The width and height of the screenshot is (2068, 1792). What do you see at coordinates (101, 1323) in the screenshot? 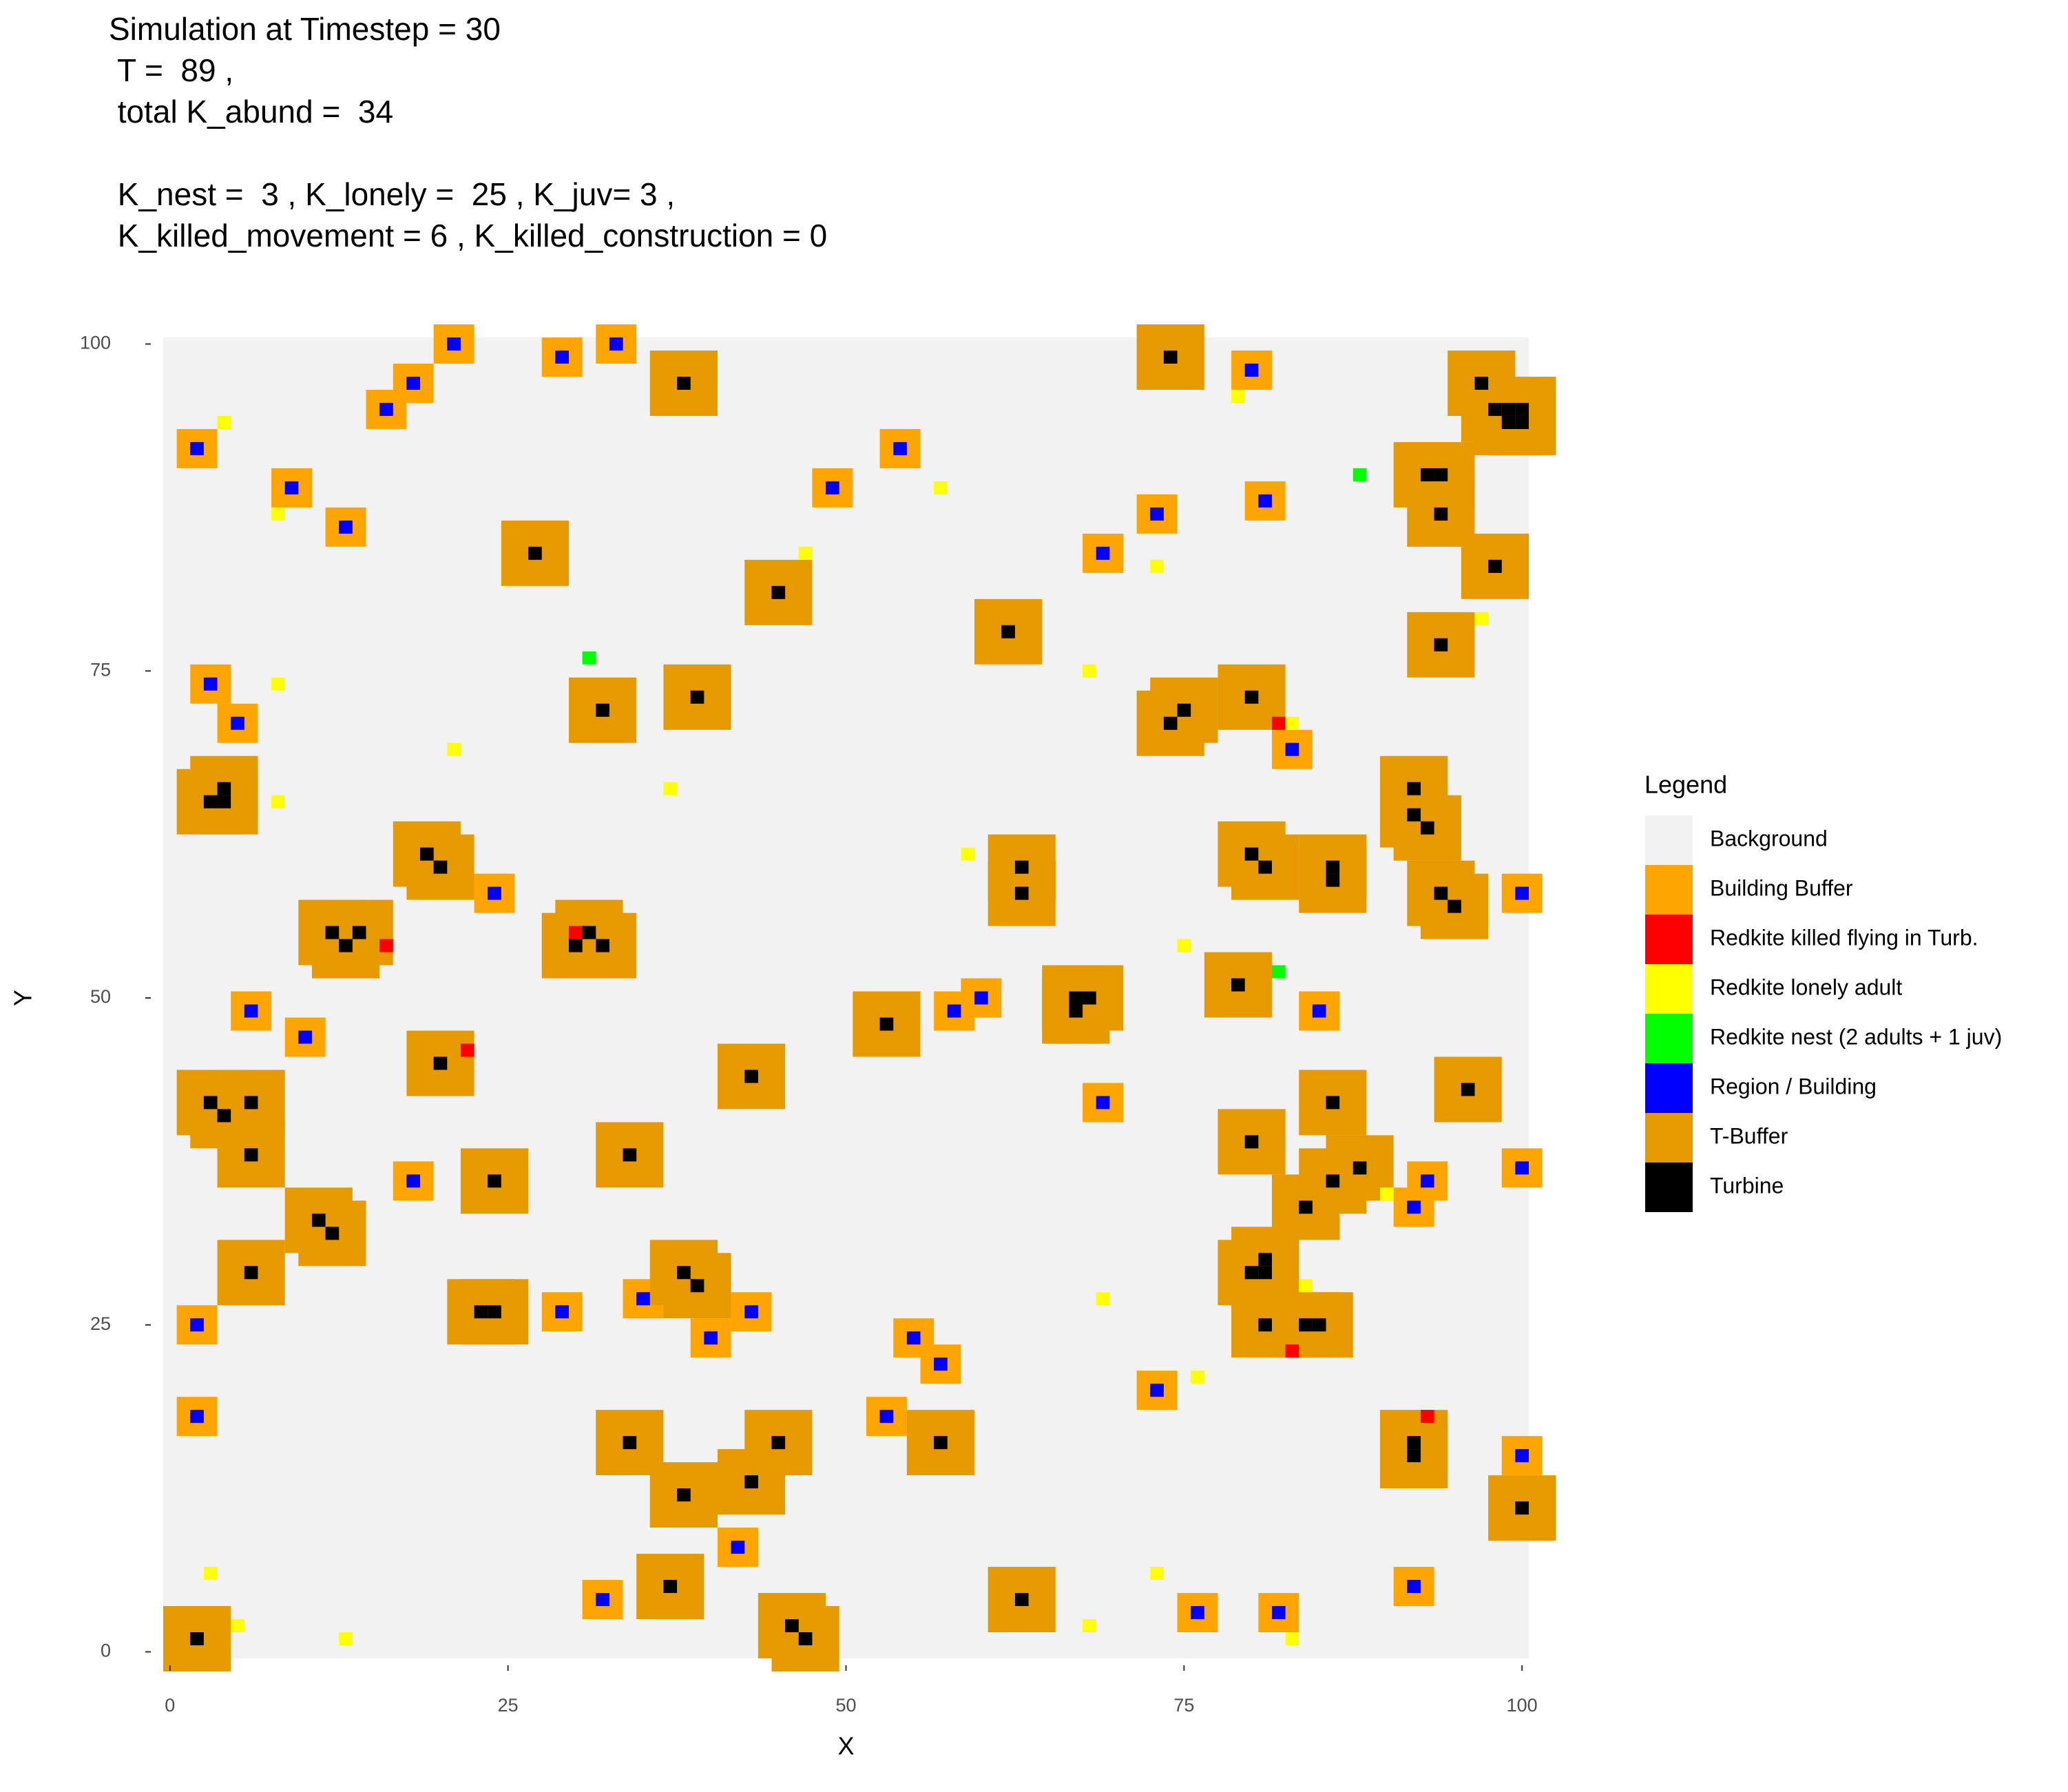
I see `y-tick-label: 25` at bounding box center [101, 1323].